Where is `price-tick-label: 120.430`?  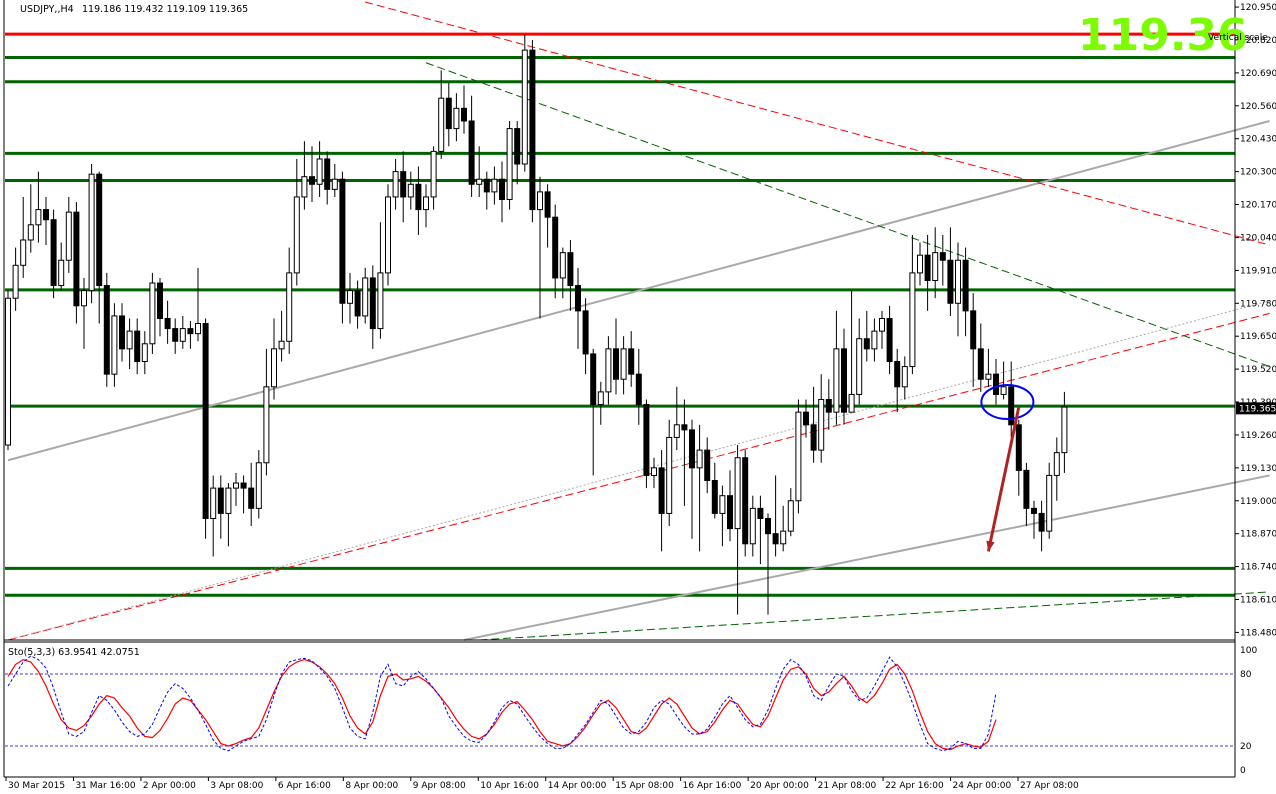
price-tick-label: 120.430 is located at coordinates (1258, 140).